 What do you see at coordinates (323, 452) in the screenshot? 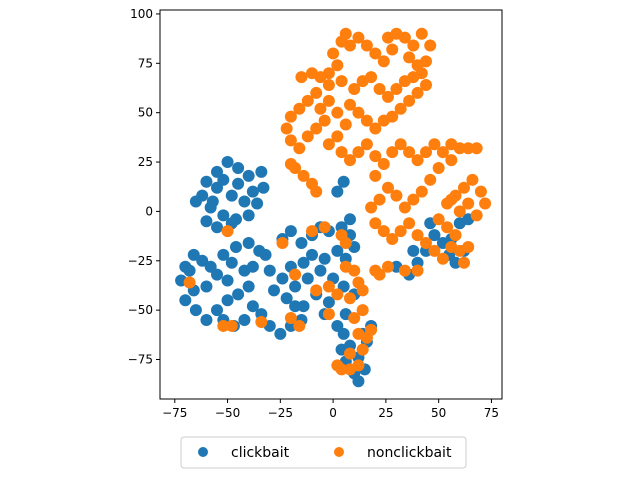
I see `legend-box` at bounding box center [323, 452].